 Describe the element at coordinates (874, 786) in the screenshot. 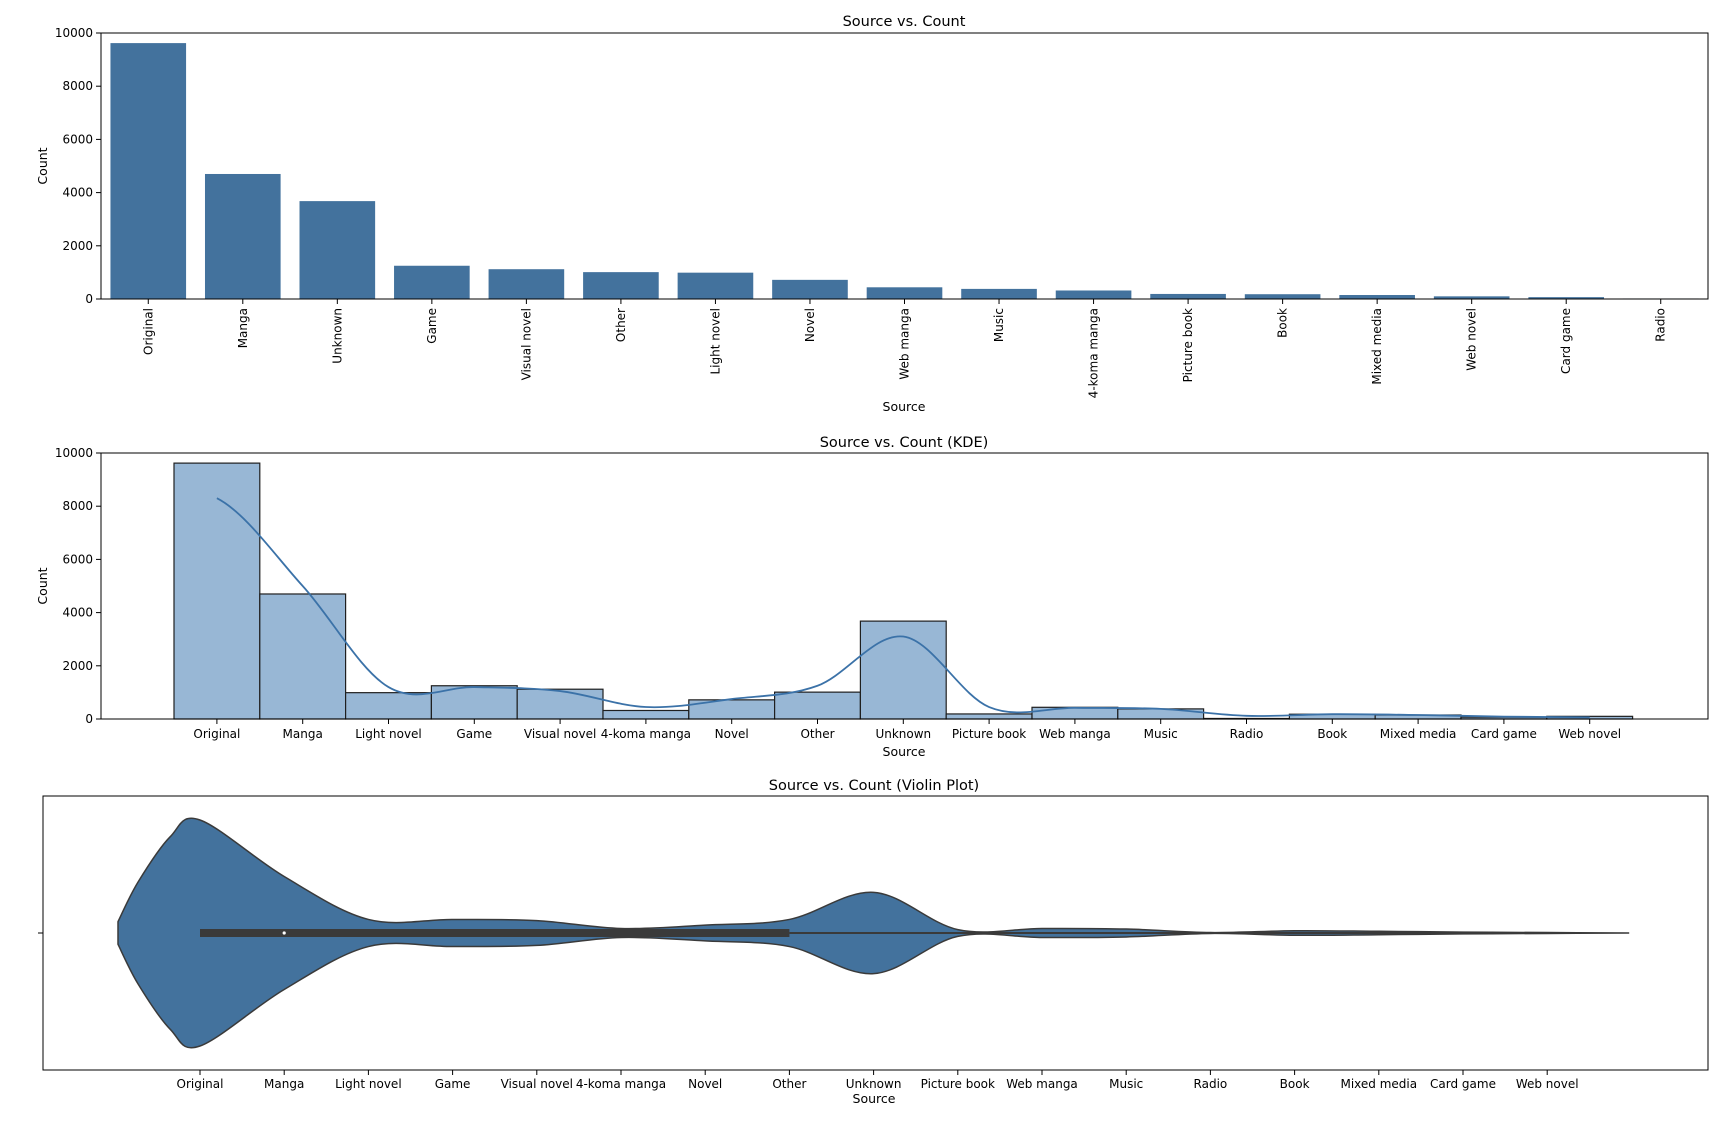

I see `chart-title: Source vs. Count (Violin Plot)` at that location.